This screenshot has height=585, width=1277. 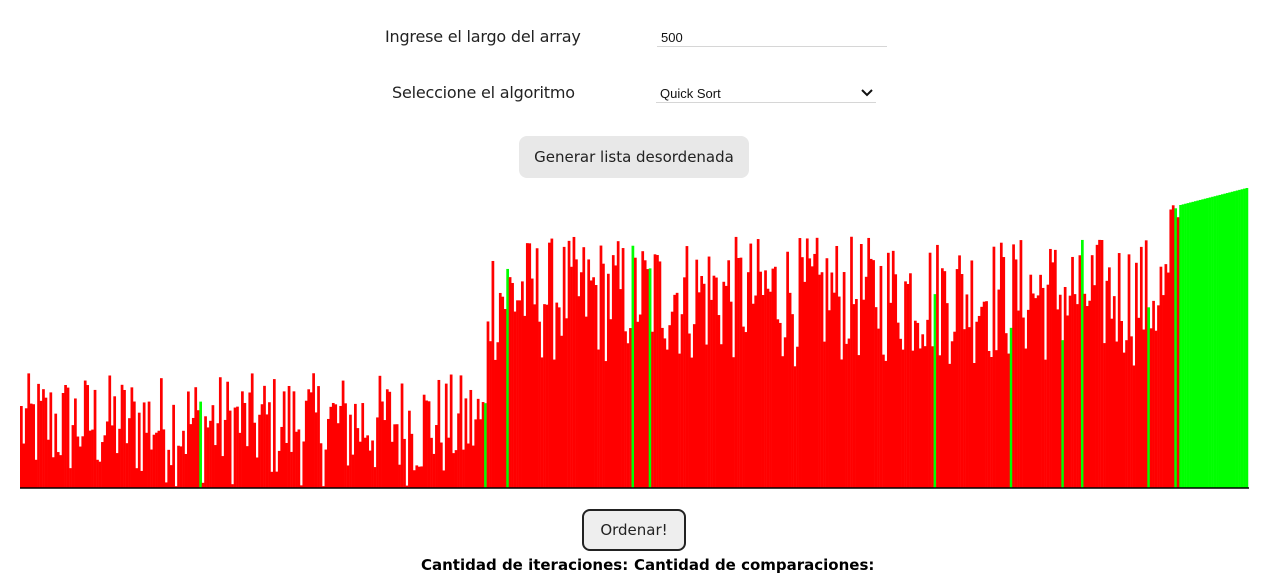 What do you see at coordinates (766, 93) in the screenshot?
I see `algorithm-select: Quick Sort` at bounding box center [766, 93].